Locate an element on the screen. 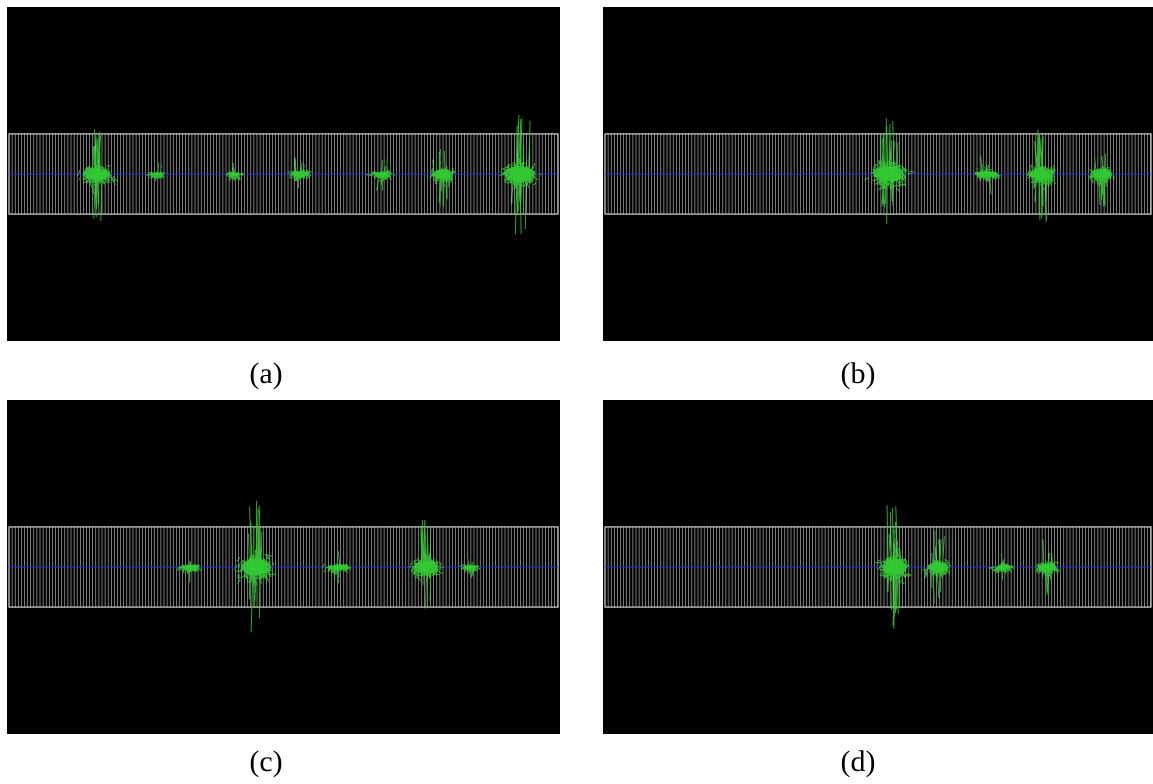 This screenshot has height=784, width=1153. caption-d: (d) is located at coordinates (858, 761).